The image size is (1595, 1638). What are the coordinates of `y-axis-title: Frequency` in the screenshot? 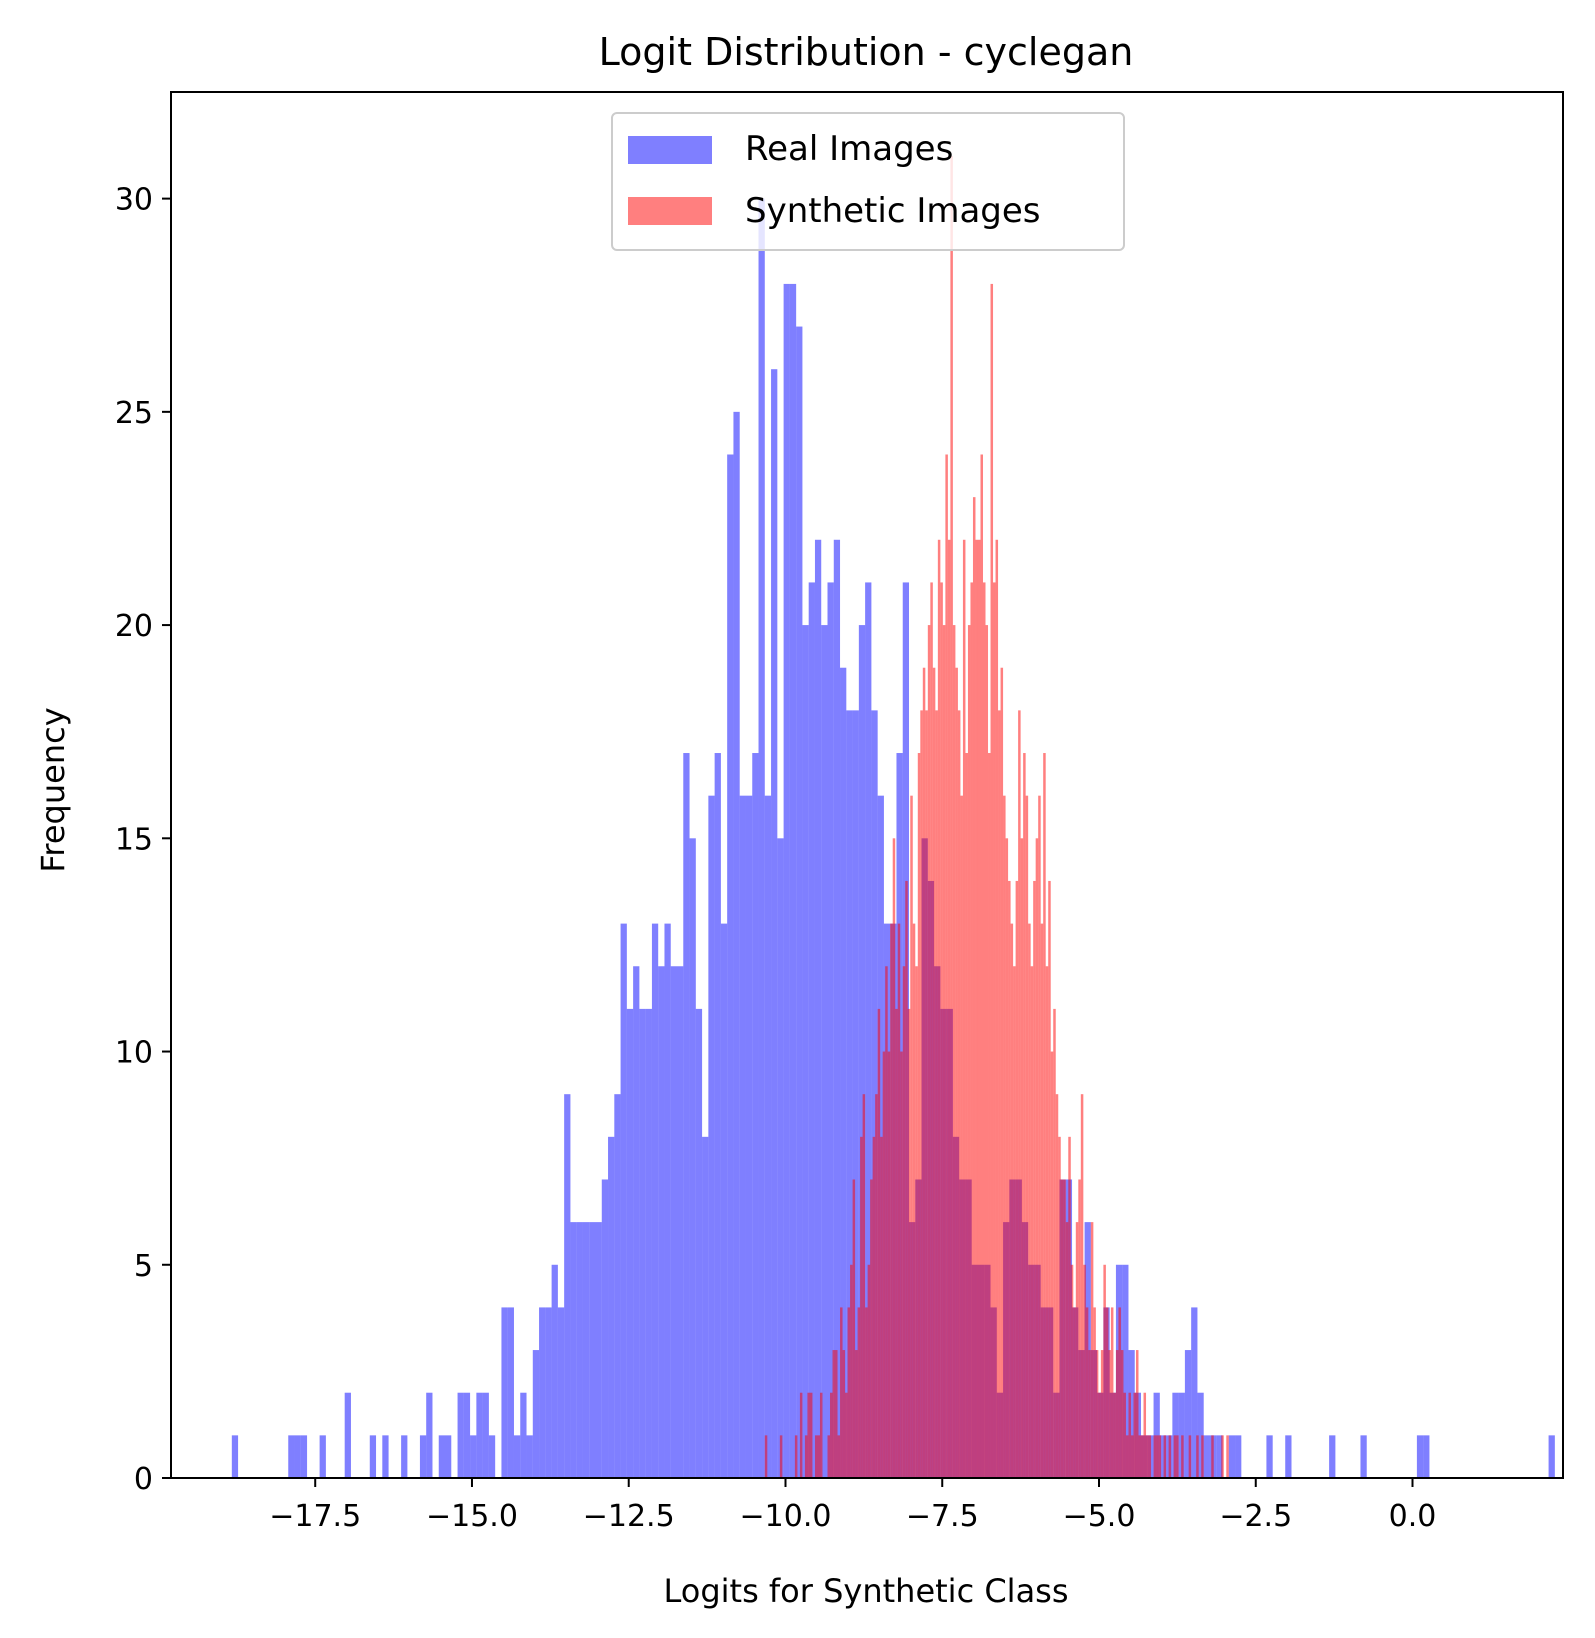 It's located at (53, 789).